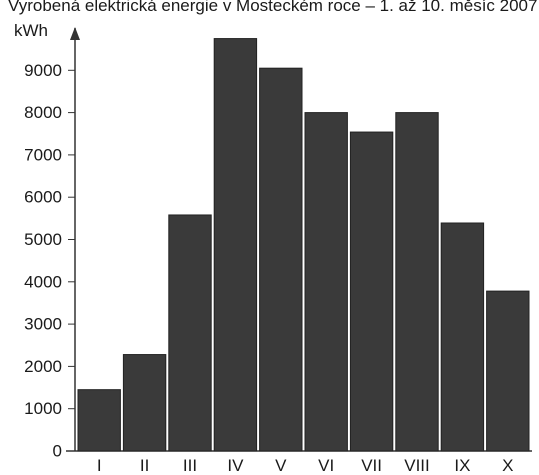 The width and height of the screenshot is (539, 475). What do you see at coordinates (235, 465) in the screenshot?
I see `x-category-label: IV` at bounding box center [235, 465].